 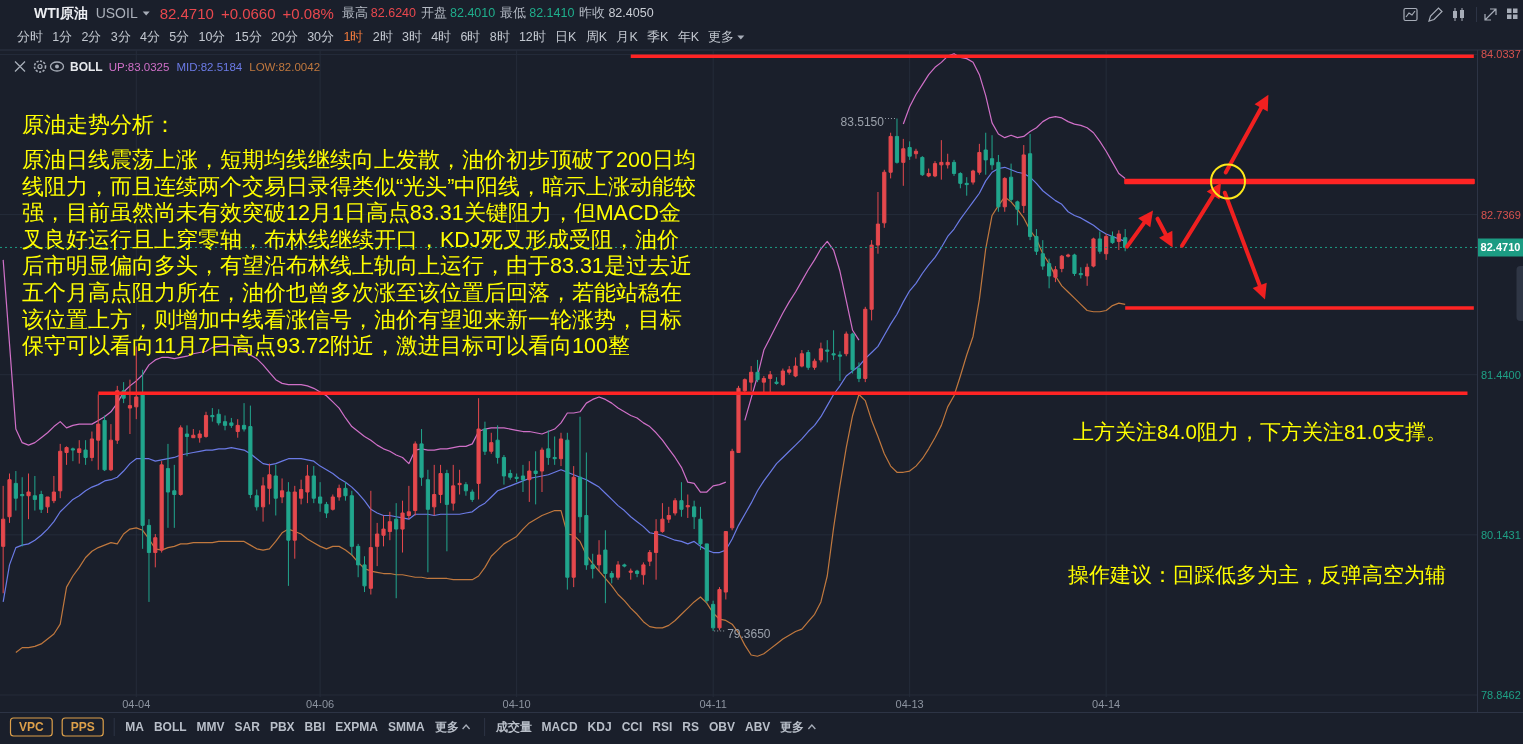 I want to click on y-tick-label: 78.8462, so click(x=1501, y=695).